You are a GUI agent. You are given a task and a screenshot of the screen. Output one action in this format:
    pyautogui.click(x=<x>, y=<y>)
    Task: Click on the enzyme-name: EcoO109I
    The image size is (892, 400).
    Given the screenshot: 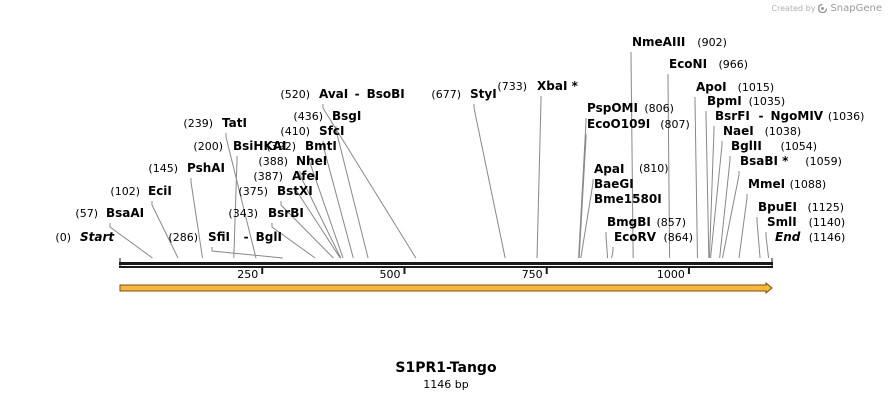 What is the action you would take?
    pyautogui.click(x=618, y=124)
    